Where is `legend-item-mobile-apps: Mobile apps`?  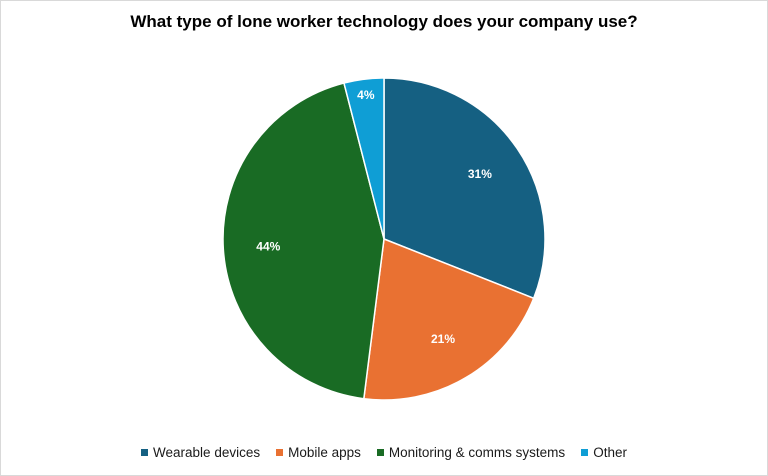
legend-item-mobile-apps: Mobile apps is located at coordinates (318, 452).